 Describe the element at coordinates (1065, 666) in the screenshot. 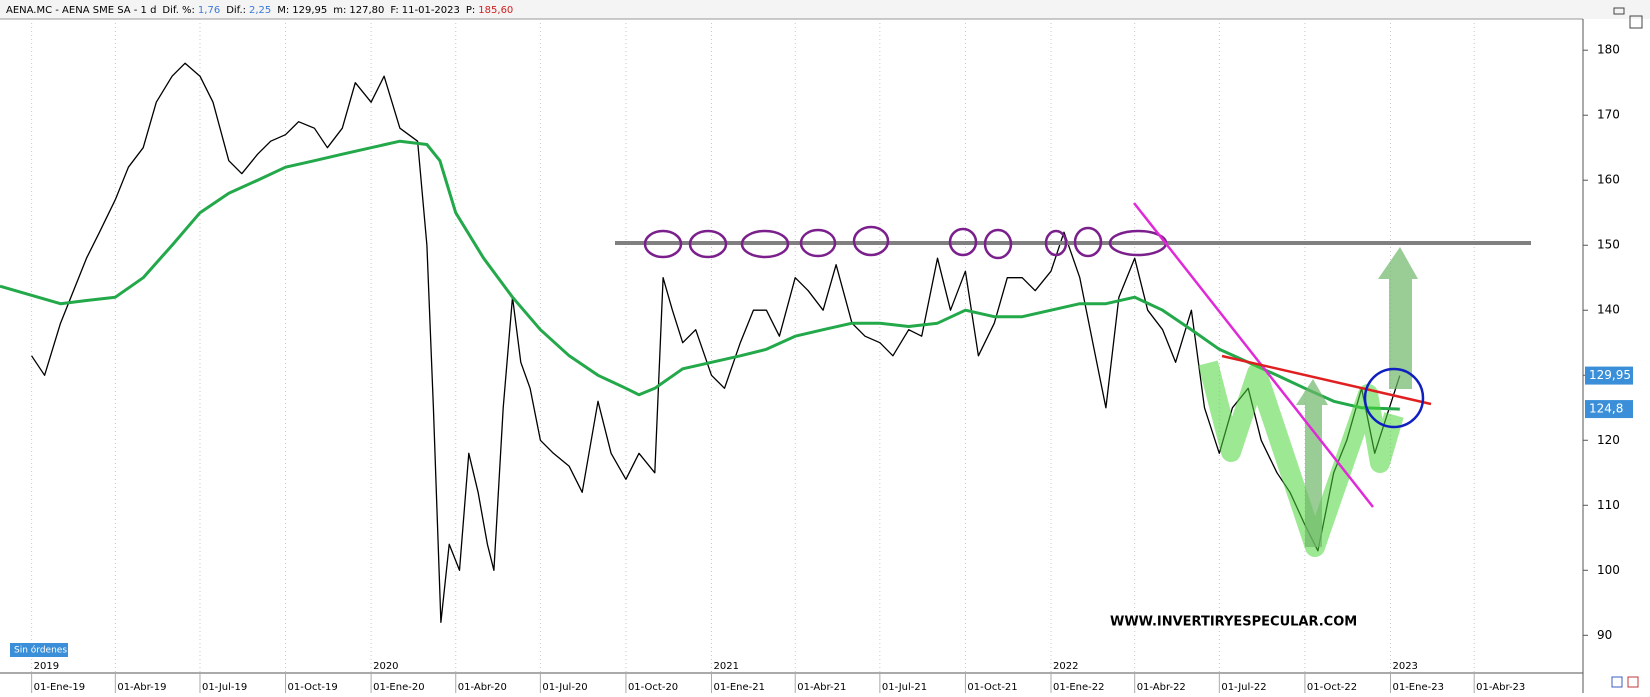

I see `year-label: 2022` at that location.